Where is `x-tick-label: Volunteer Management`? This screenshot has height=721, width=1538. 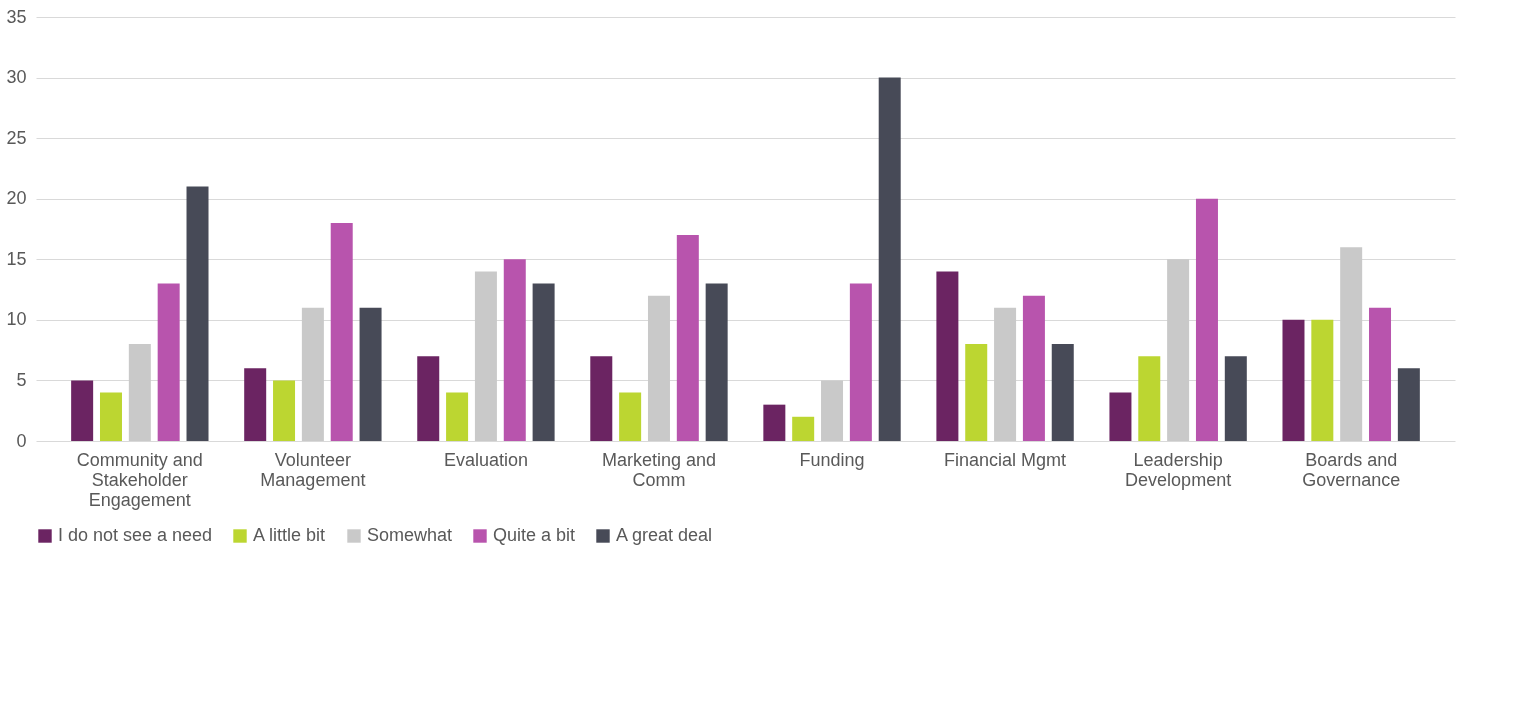 x-tick-label: Volunteer Management is located at coordinates (313, 469).